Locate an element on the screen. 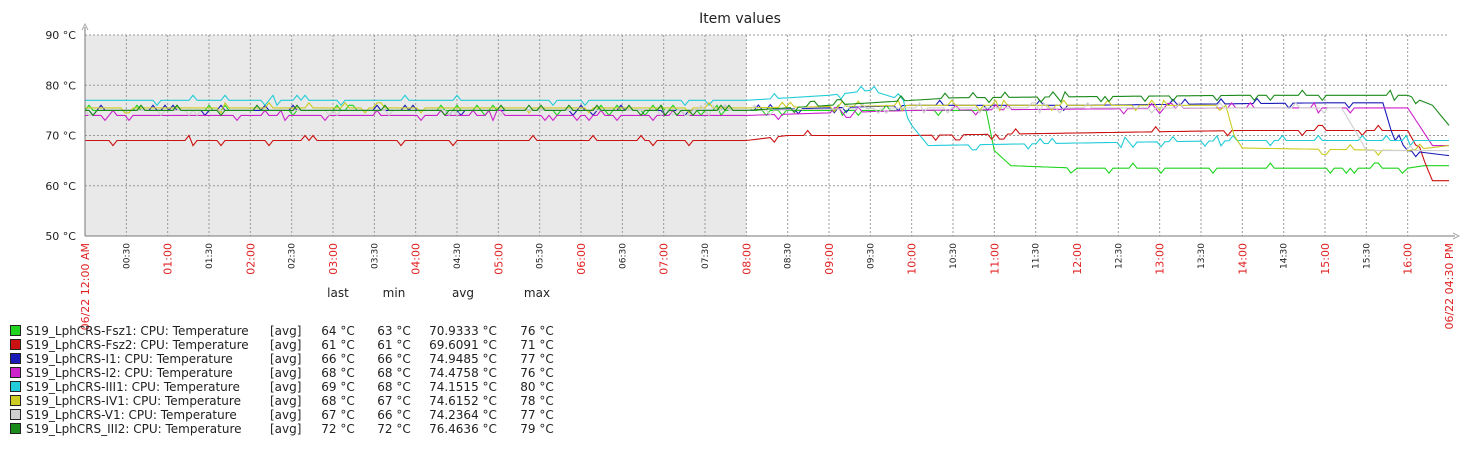 This screenshot has width=1467, height=453. x-start-label: 06/22 12:00 AM is located at coordinates (85, 286).